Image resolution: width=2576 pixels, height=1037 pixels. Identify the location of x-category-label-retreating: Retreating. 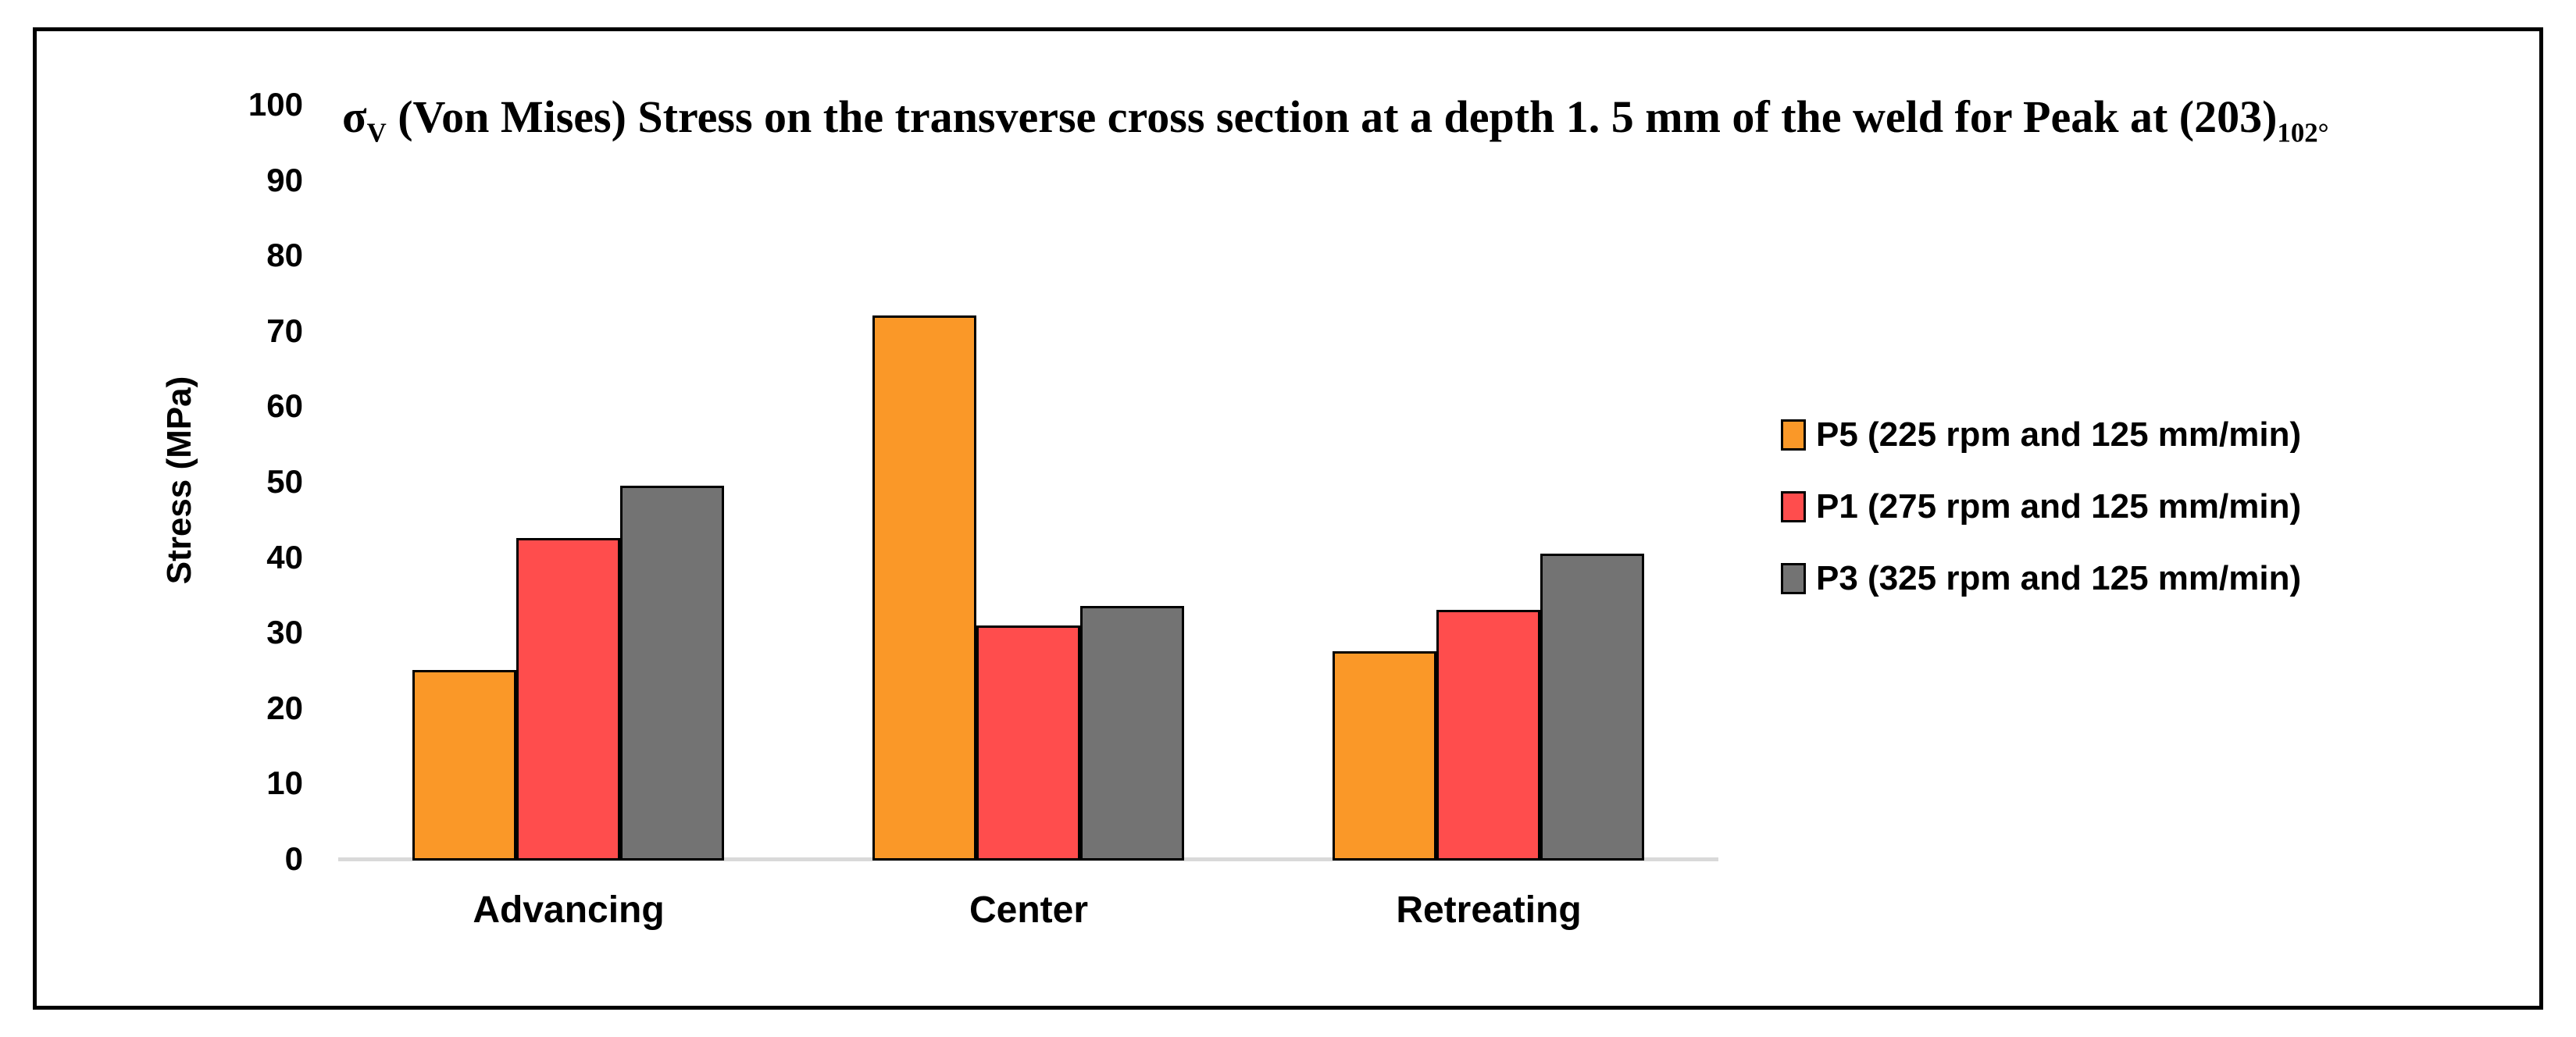
(1489, 910).